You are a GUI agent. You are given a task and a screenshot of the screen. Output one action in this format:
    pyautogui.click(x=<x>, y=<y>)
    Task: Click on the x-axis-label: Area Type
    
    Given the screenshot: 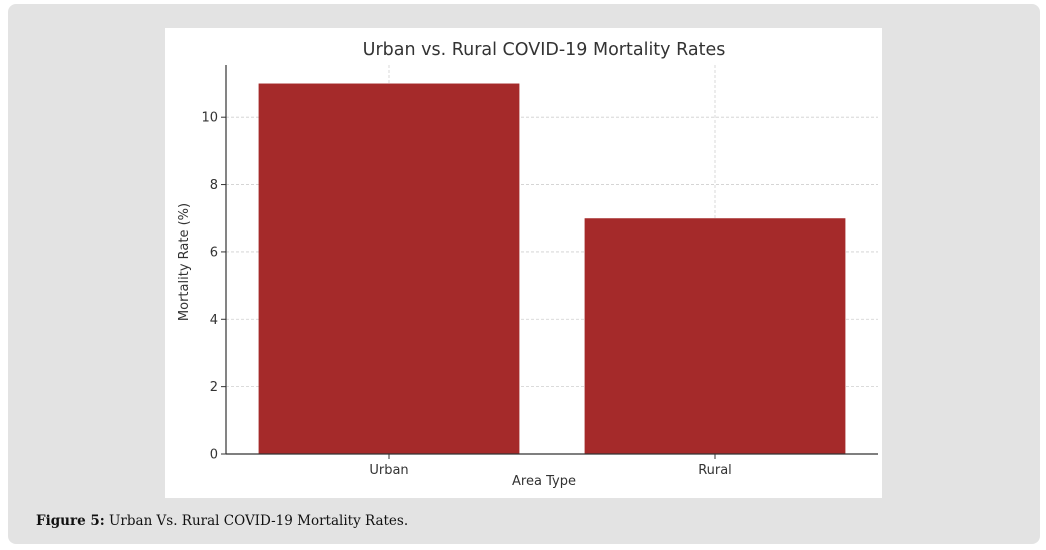 What is the action you would take?
    pyautogui.click(x=544, y=481)
    